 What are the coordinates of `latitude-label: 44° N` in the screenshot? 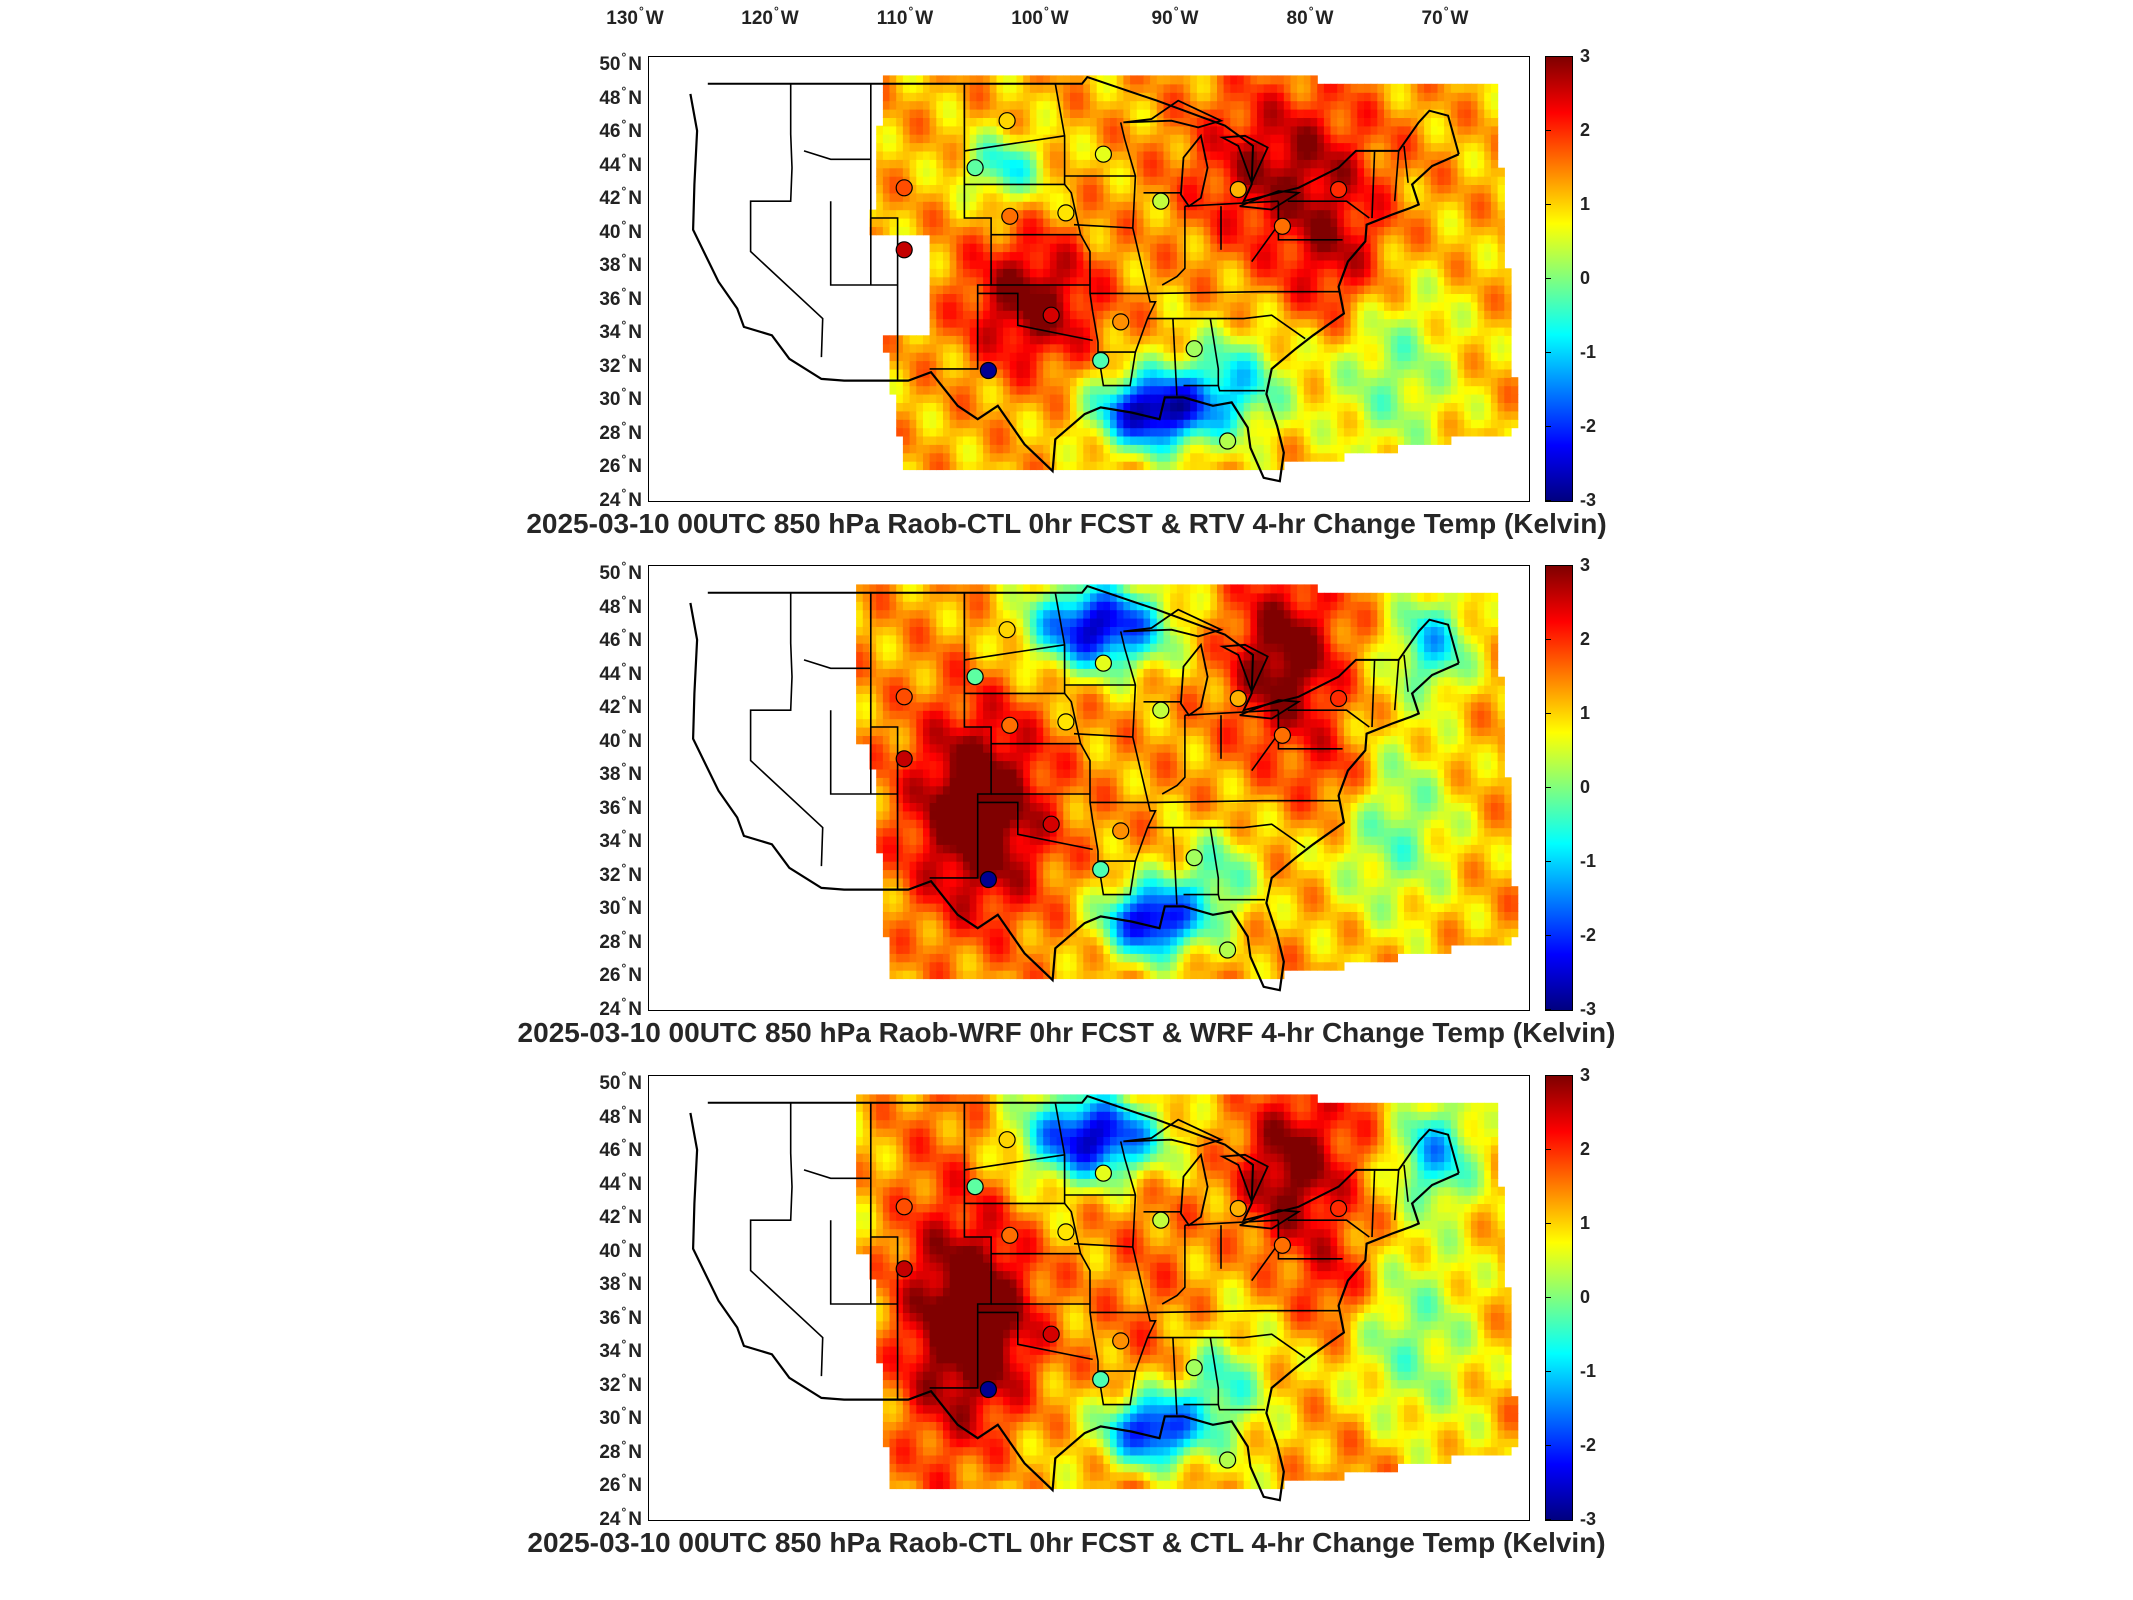 It's located at (601, 673).